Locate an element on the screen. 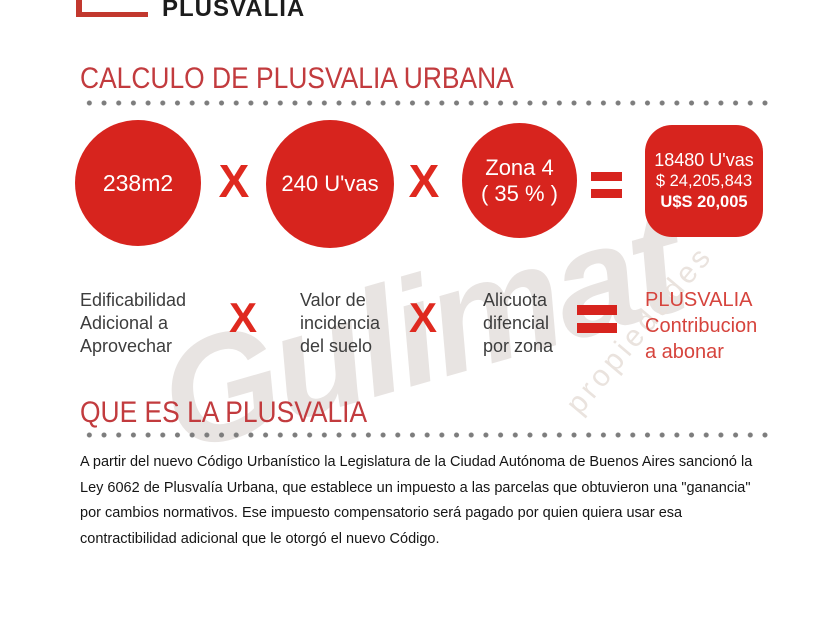  factor-circle-uvas: 240 U'vas is located at coordinates (330, 184).